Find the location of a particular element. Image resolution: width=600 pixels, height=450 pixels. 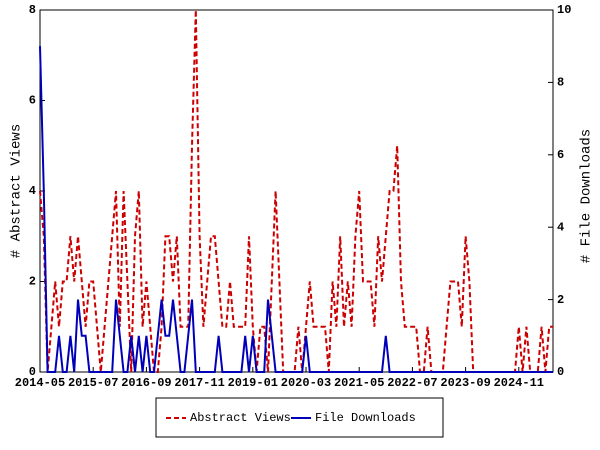

y2-axis-title: # File Downloads is located at coordinates (587, 196).